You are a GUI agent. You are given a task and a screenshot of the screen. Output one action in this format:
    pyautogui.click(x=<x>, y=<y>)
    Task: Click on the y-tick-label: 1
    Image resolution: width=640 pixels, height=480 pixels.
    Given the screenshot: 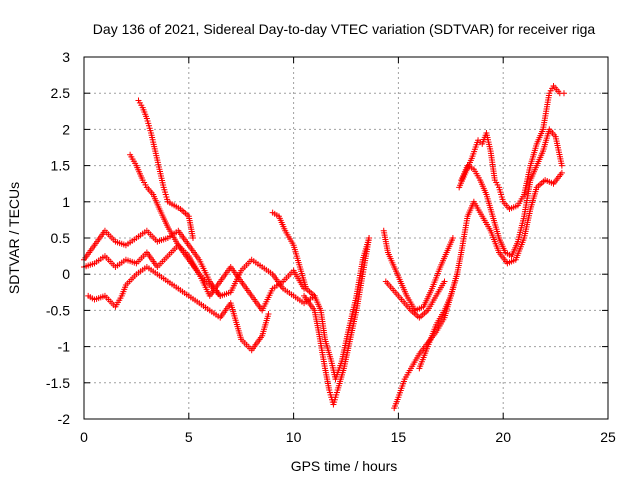 What is the action you would take?
    pyautogui.click(x=66, y=202)
    